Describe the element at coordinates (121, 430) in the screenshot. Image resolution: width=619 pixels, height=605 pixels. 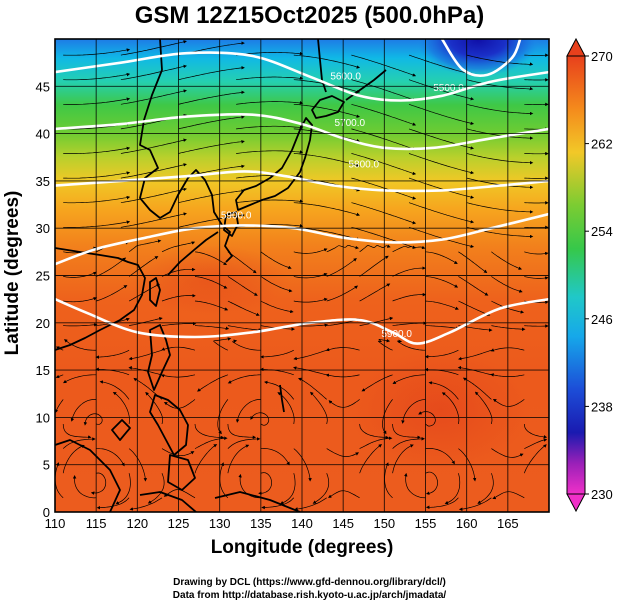
I see `coastline-palawan` at that location.